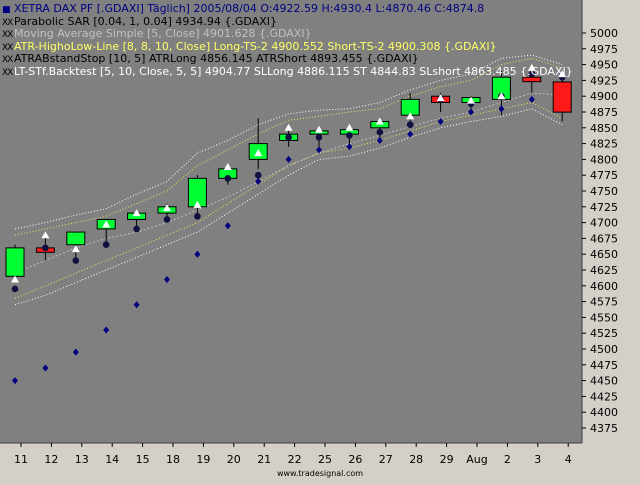 This screenshot has width=640, height=485. What do you see at coordinates (604, 175) in the screenshot?
I see `y-tick-label: 4775` at bounding box center [604, 175].